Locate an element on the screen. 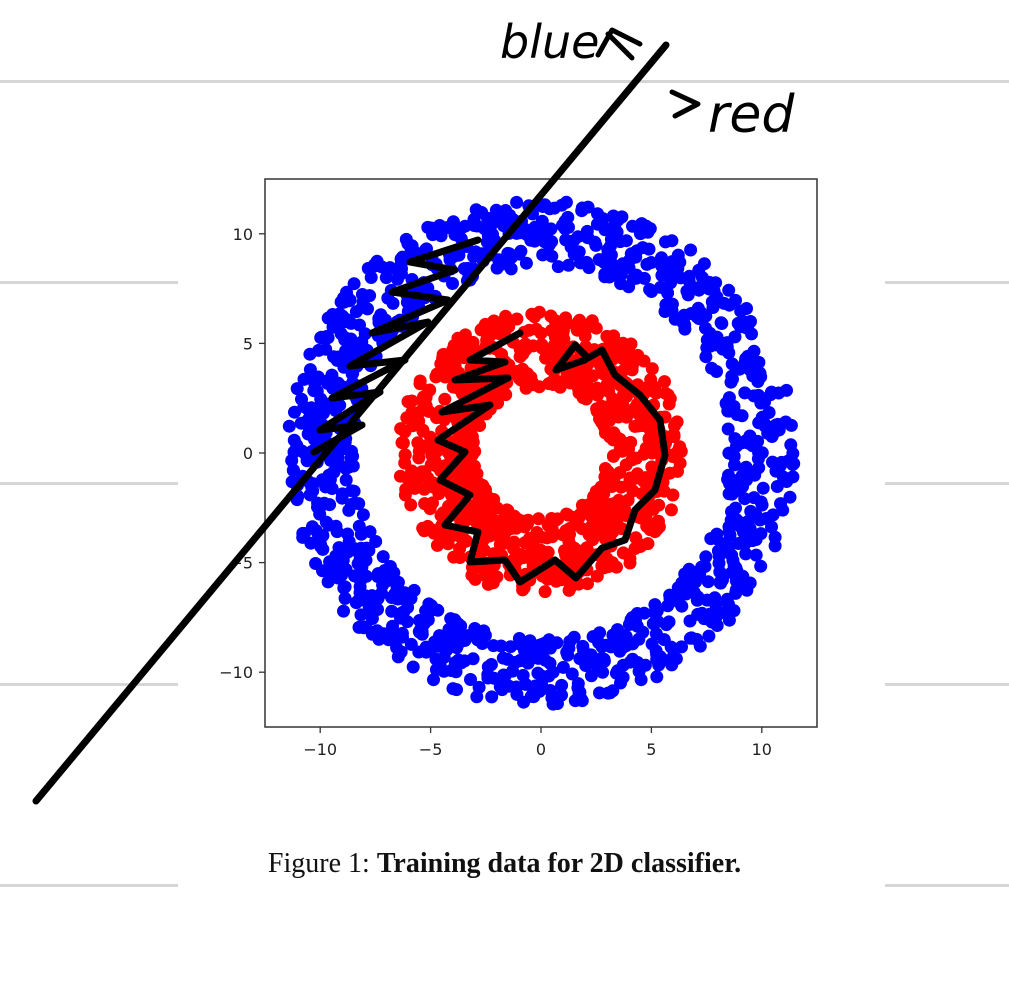  handwritten-label-red: red is located at coordinates (751, 115).